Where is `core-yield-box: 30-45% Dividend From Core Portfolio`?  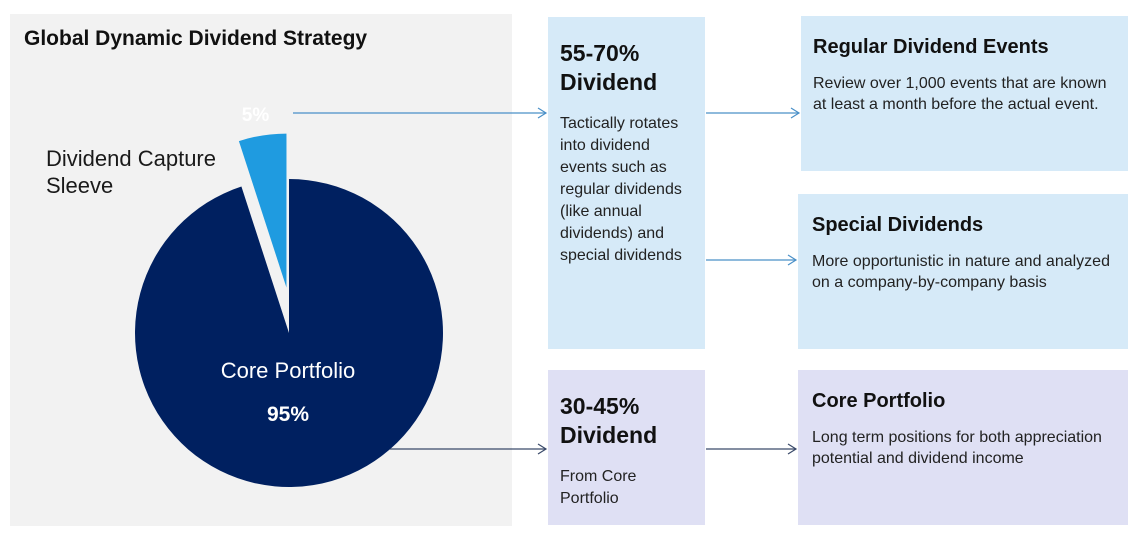
core-yield-box: 30-45% Dividend From Core Portfolio is located at coordinates (626, 447).